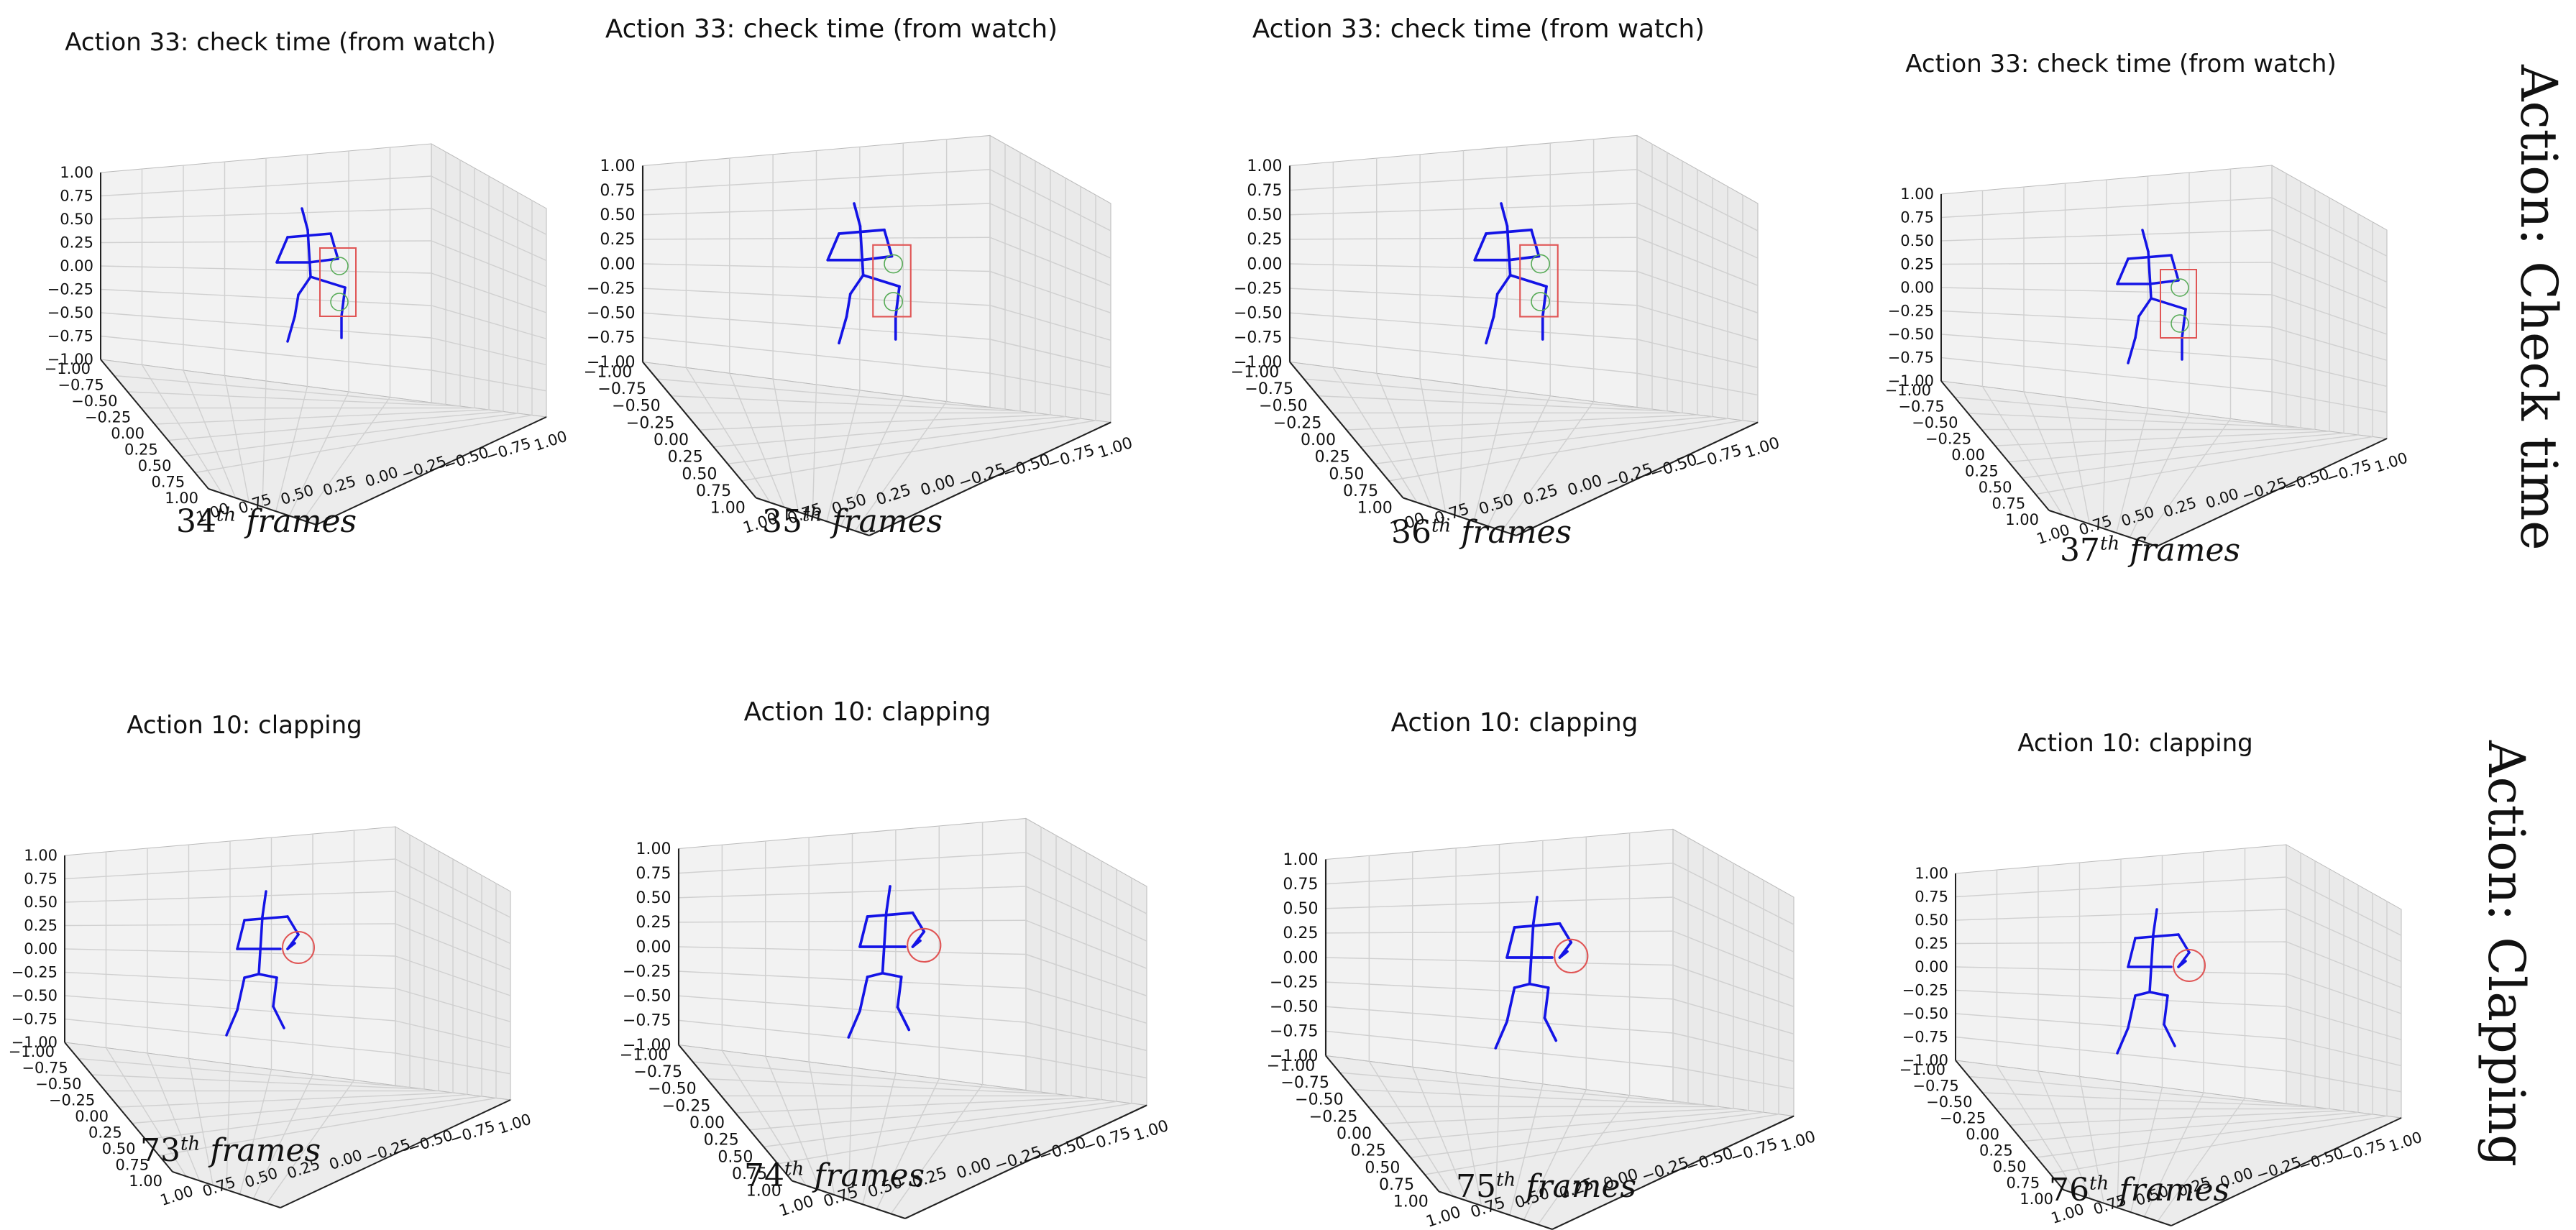 This screenshot has width=2576, height=1230. What do you see at coordinates (2506, 954) in the screenshot?
I see `row-label-1: Action: Clapping` at bounding box center [2506, 954].